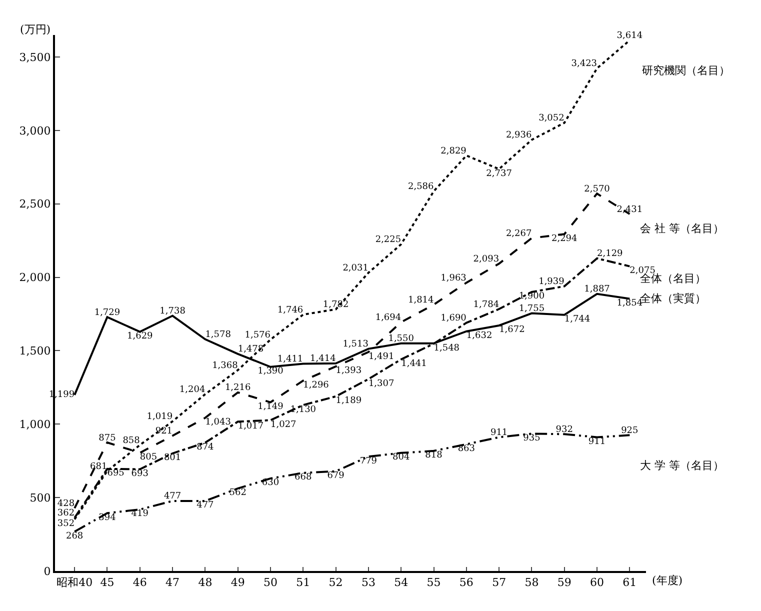 The image size is (761, 611). What do you see at coordinates (149, 457) in the screenshot?
I see `data-label: 805` at bounding box center [149, 457].